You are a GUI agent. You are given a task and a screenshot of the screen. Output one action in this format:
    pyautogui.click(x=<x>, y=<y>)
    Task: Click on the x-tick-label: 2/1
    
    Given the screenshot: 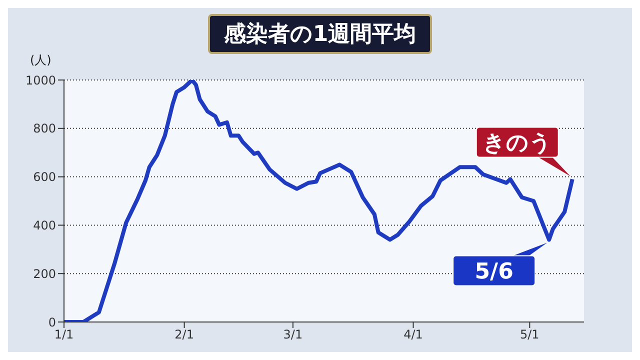 What is the action you would take?
    pyautogui.click(x=184, y=335)
    